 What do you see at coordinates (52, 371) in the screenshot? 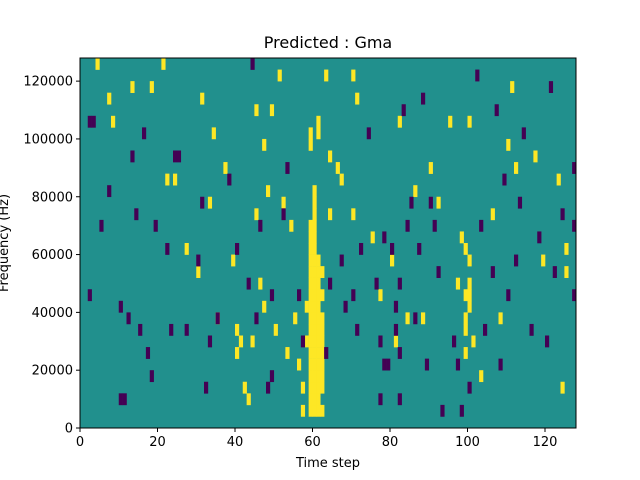
I see `y-tick-label: 20000` at bounding box center [52, 371].